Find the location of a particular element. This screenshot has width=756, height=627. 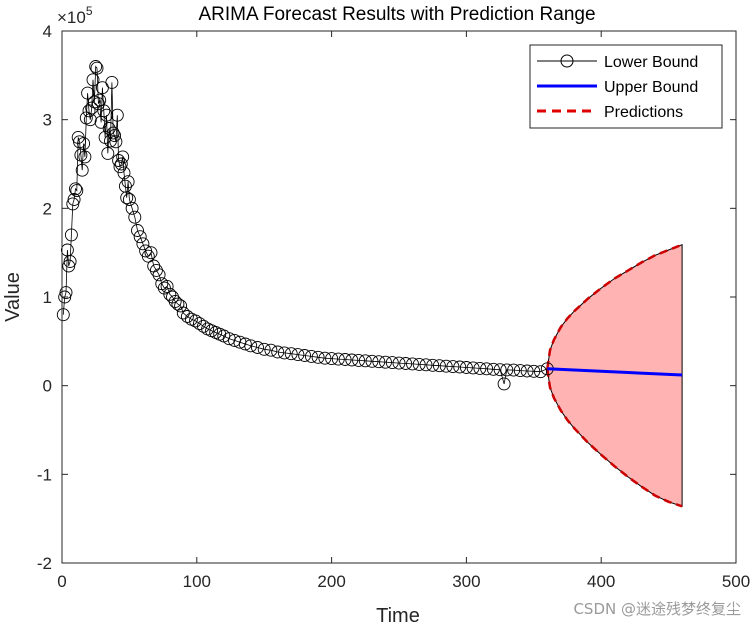

y-tick-label: 0 is located at coordinates (47, 386).